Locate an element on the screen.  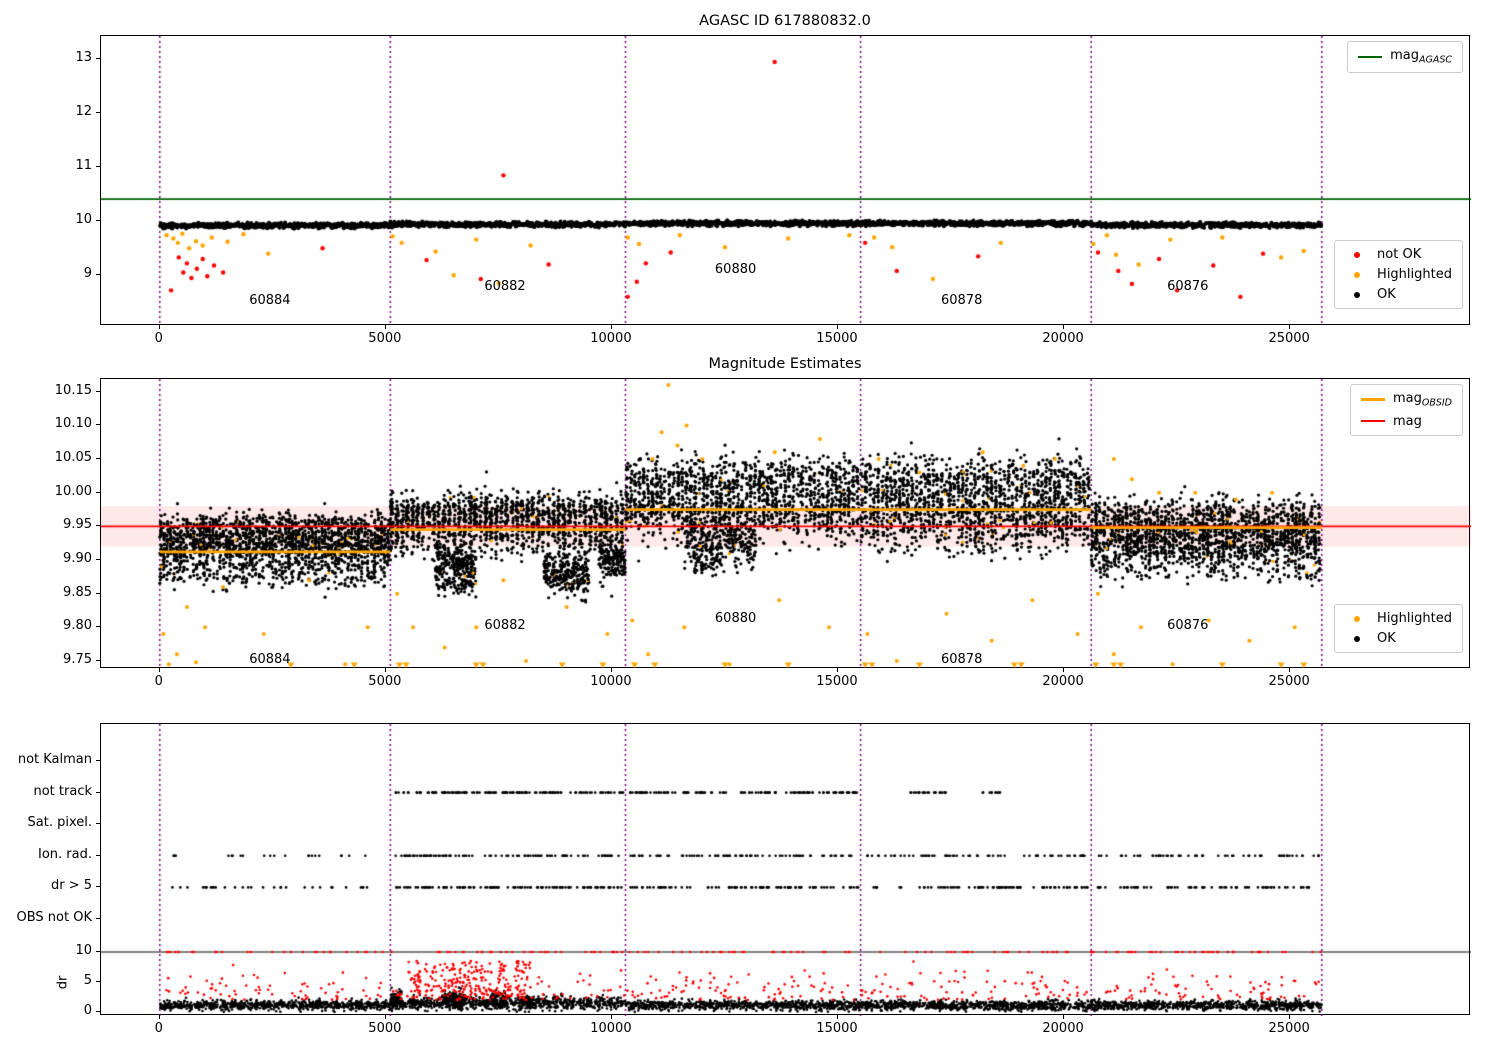
dr-tick-label: 5 is located at coordinates (87, 980).